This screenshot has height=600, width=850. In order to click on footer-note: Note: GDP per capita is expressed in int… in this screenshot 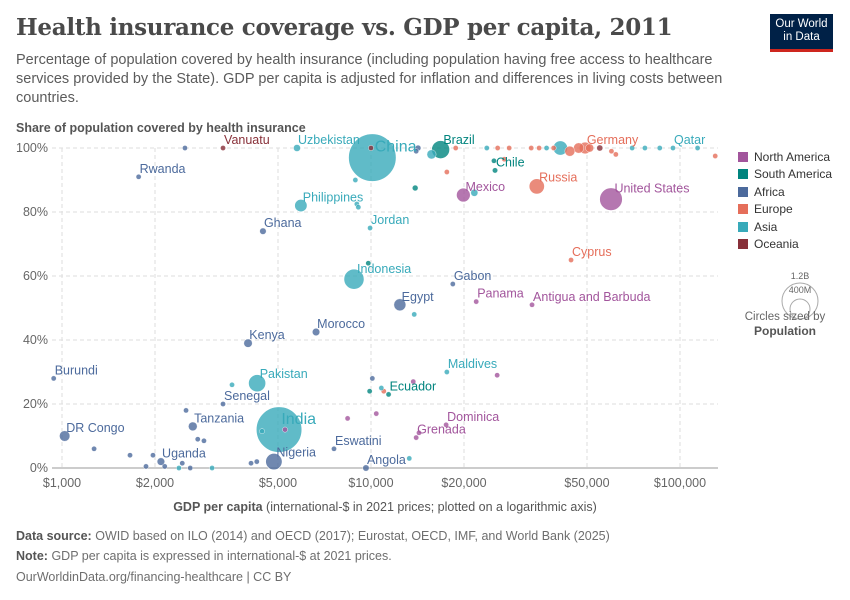, I will do `click(204, 556)`.